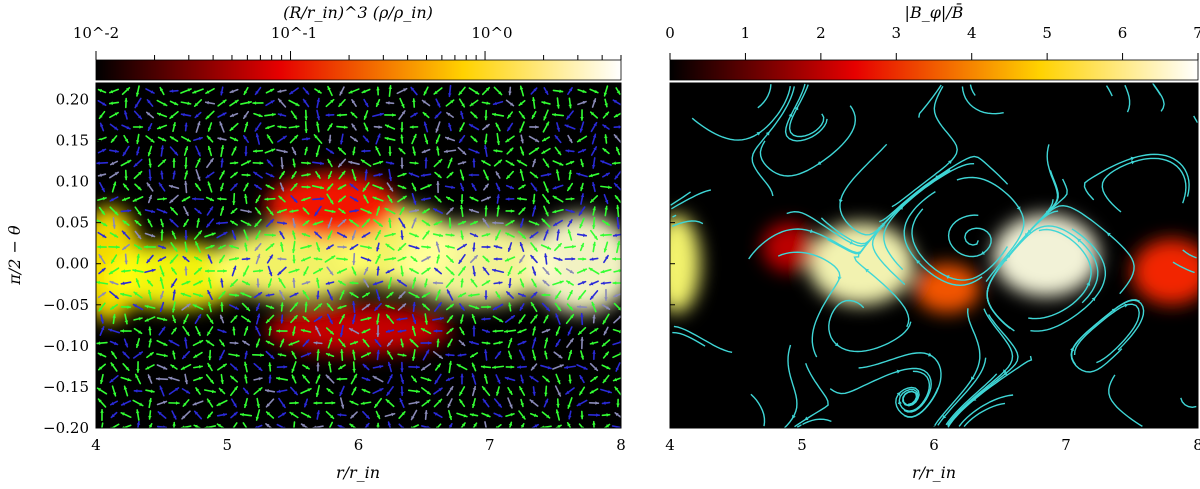 The width and height of the screenshot is (1200, 489). What do you see at coordinates (949, 162) in the screenshot?
I see `streamline-arrow` at bounding box center [949, 162].